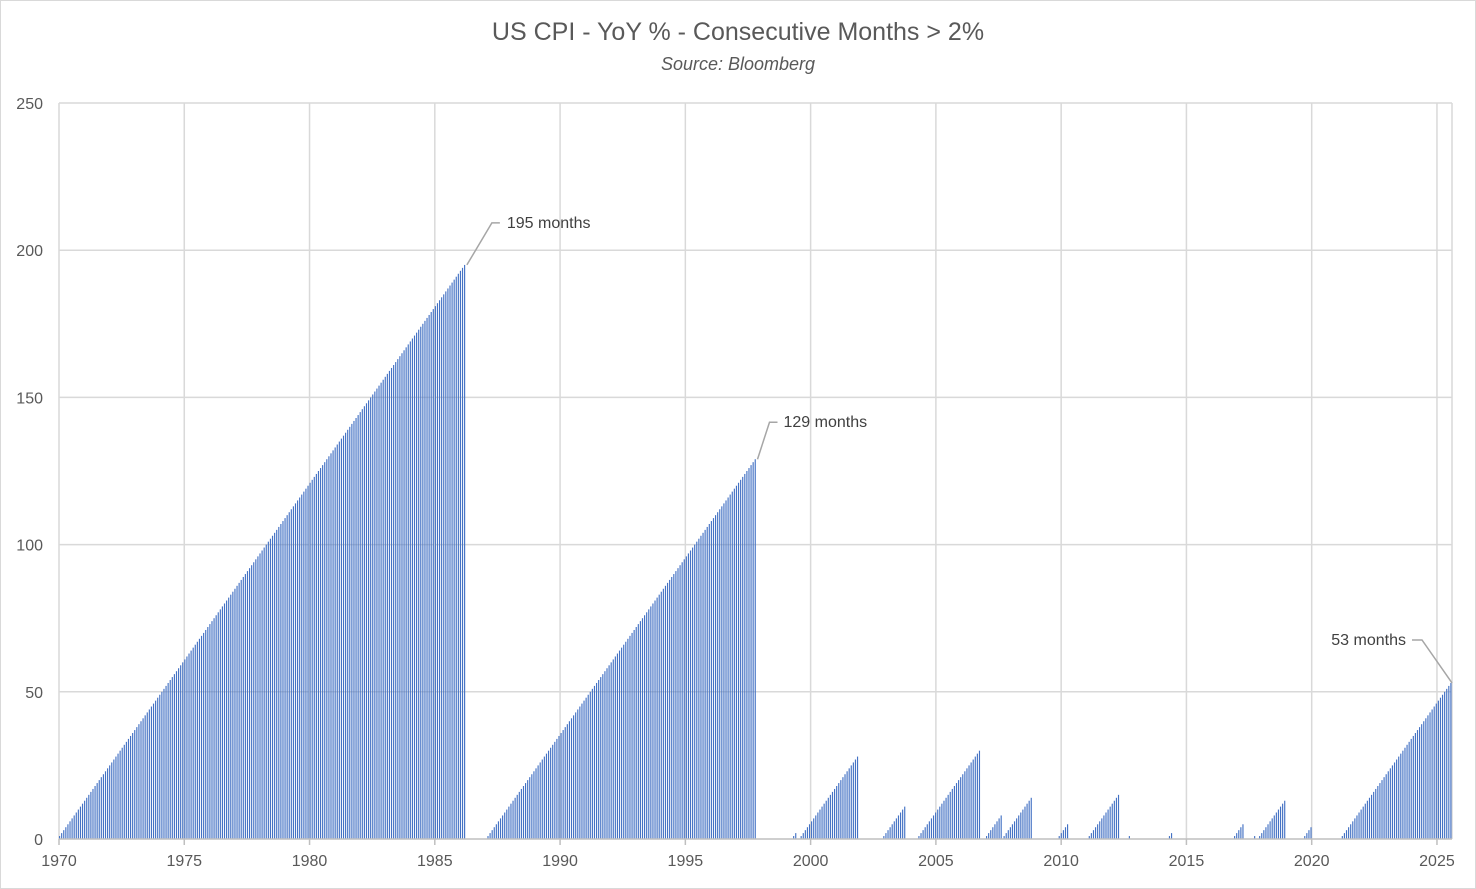  What do you see at coordinates (38, 840) in the screenshot?
I see `y-tick-label: 0` at bounding box center [38, 840].